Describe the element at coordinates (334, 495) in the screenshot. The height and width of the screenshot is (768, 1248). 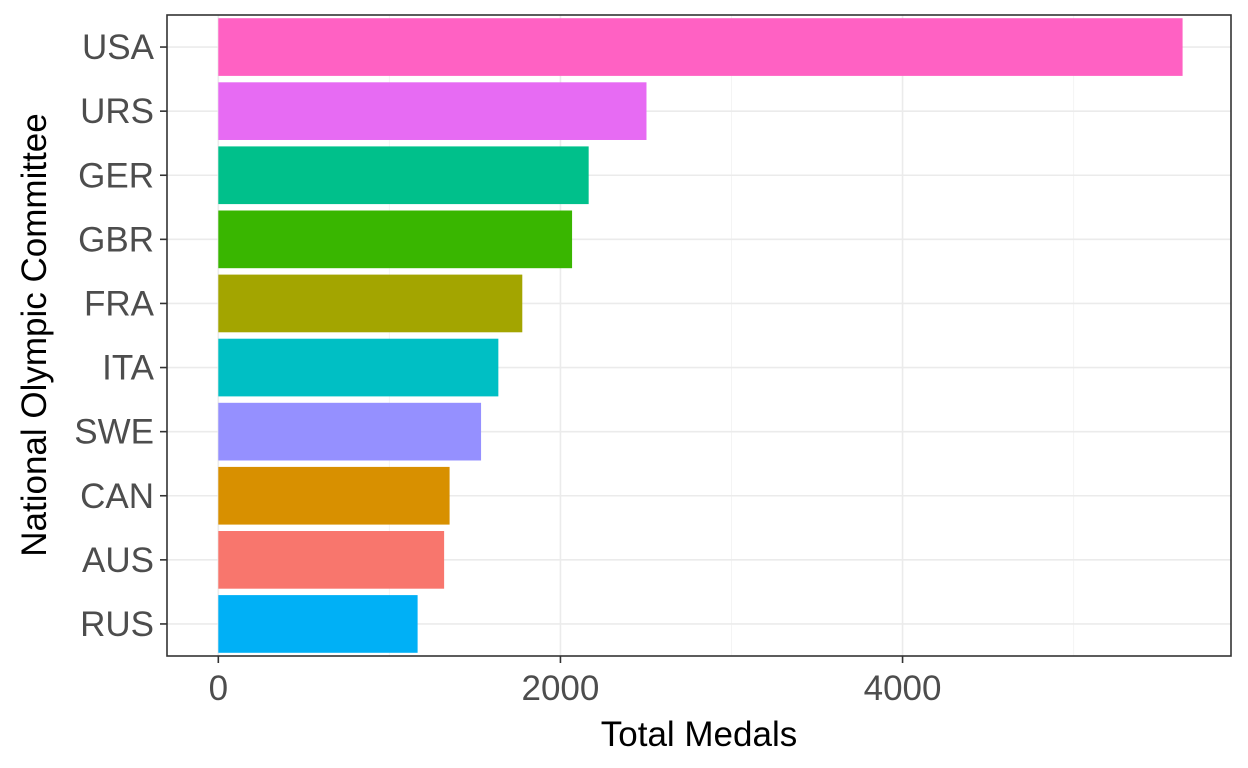
I see `bar-can` at that location.